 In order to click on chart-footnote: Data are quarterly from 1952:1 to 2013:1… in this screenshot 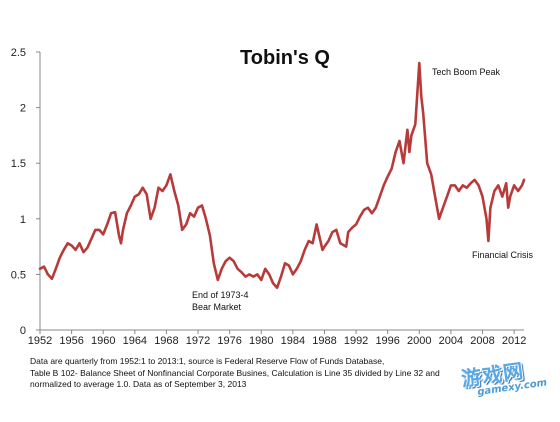, I will do `click(240, 373)`.